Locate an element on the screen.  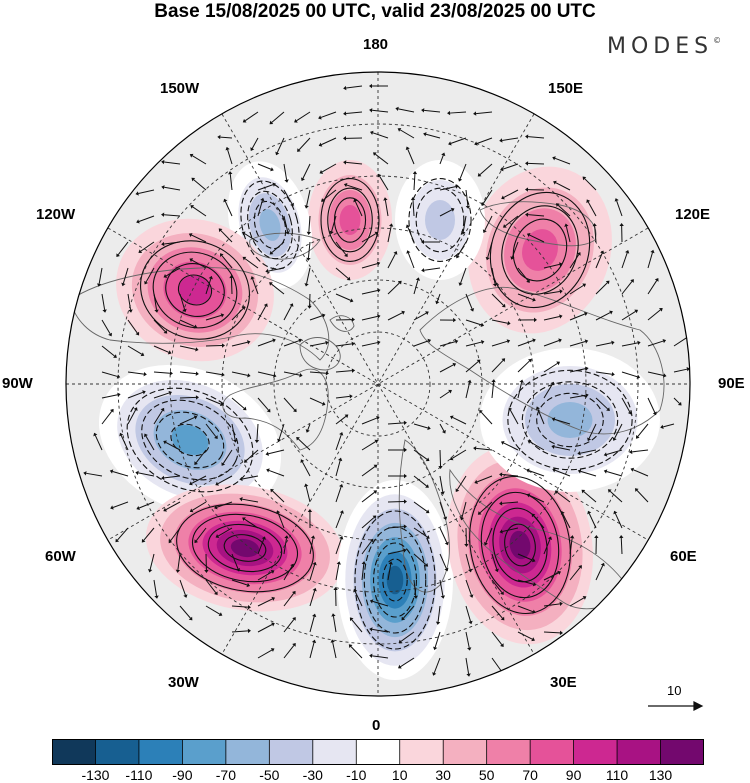
contour-central-siberia-low is located at coordinates (570, 420).